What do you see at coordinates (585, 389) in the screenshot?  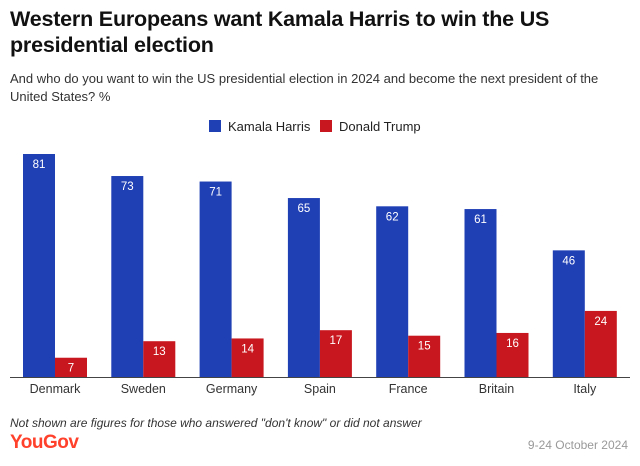 I see `x-tick-label-italy: Italy` at bounding box center [585, 389].